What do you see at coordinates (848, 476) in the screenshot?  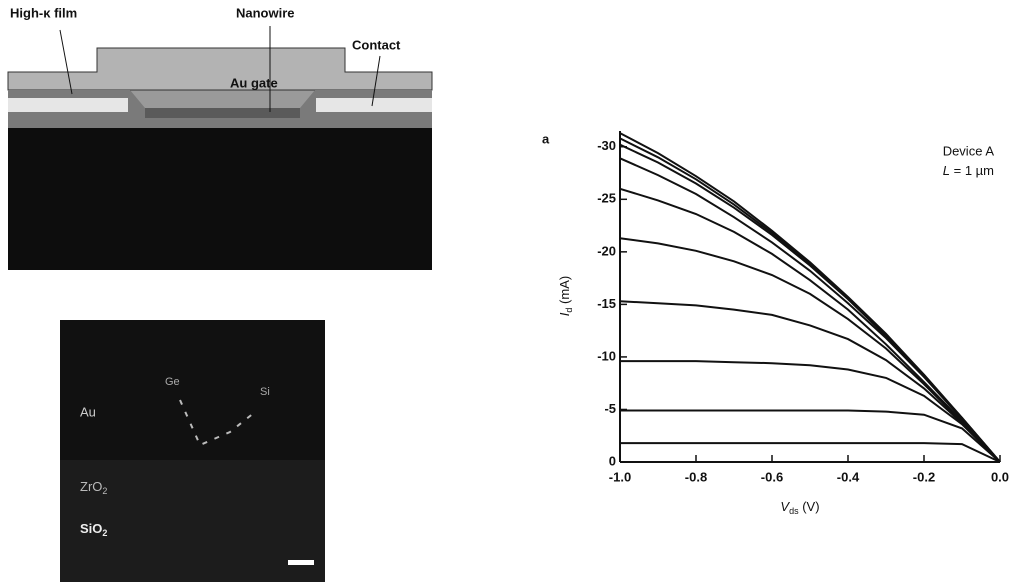 I see `x-tick-label: -0.4` at bounding box center [848, 476].